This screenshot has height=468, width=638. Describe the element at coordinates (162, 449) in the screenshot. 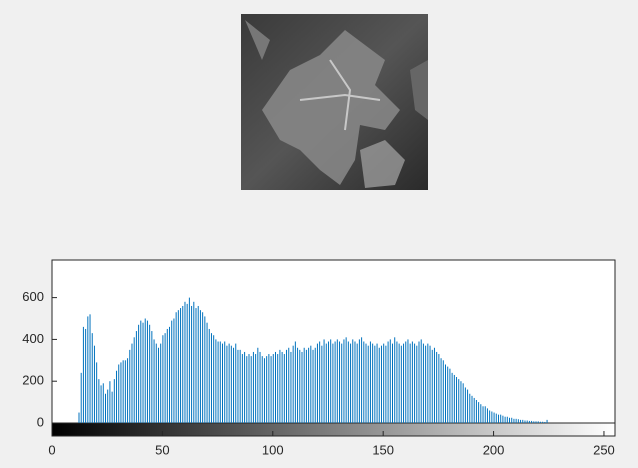

I see `x-tick-label: 50` at that location.